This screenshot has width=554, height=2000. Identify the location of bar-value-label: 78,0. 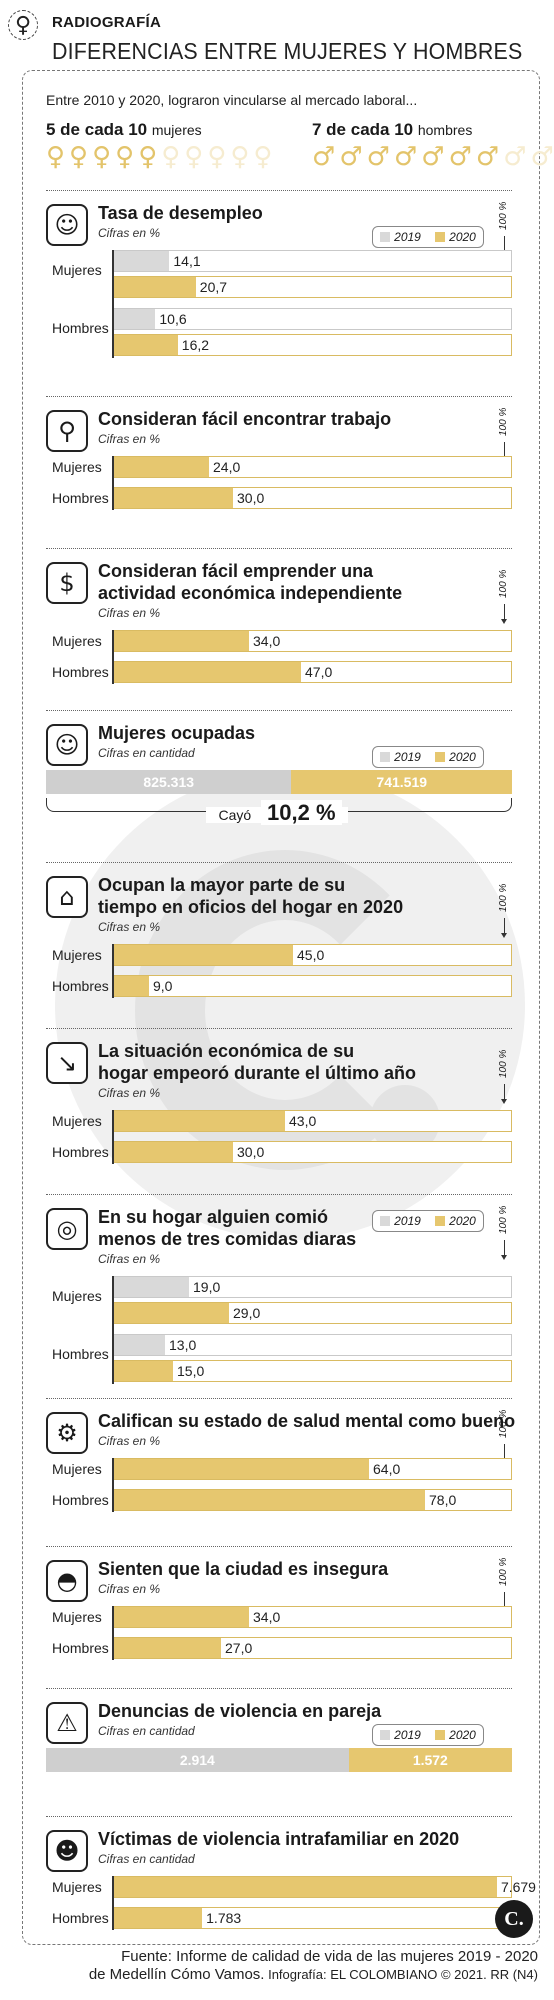
(443, 1500).